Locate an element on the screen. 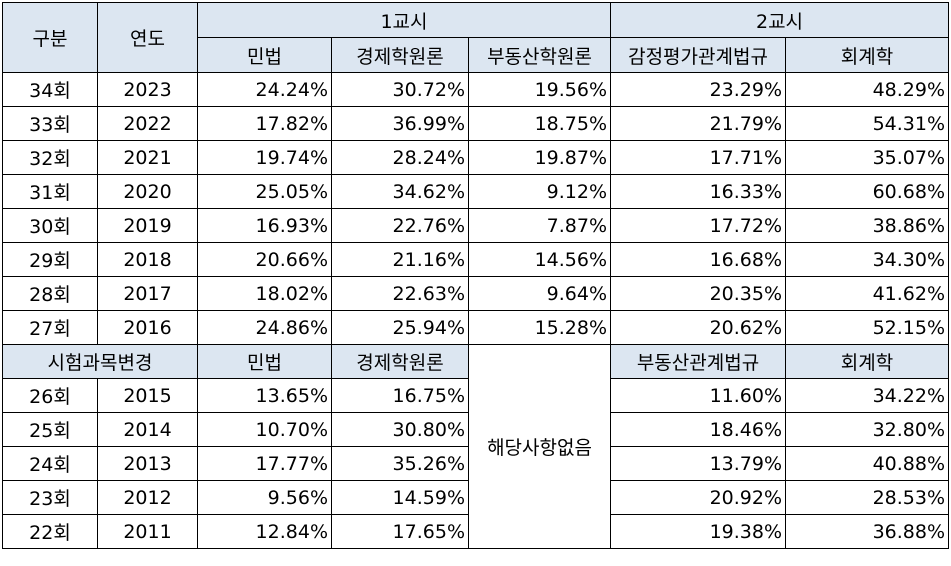 This screenshot has width=951, height=566. year-cell: 2018 is located at coordinates (147, 259).